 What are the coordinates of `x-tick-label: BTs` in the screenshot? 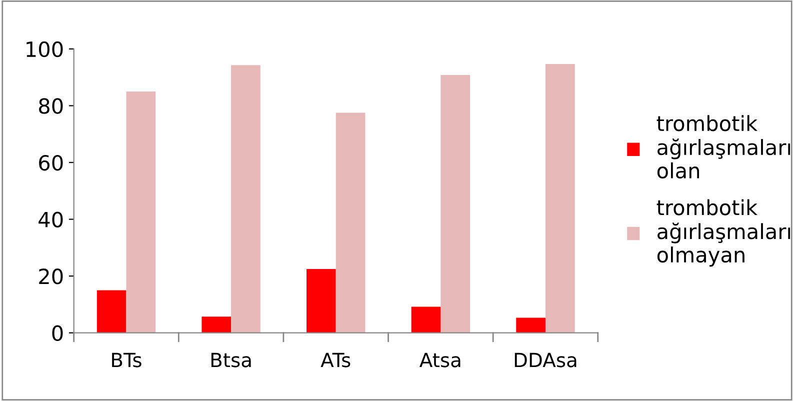 It's located at (127, 360).